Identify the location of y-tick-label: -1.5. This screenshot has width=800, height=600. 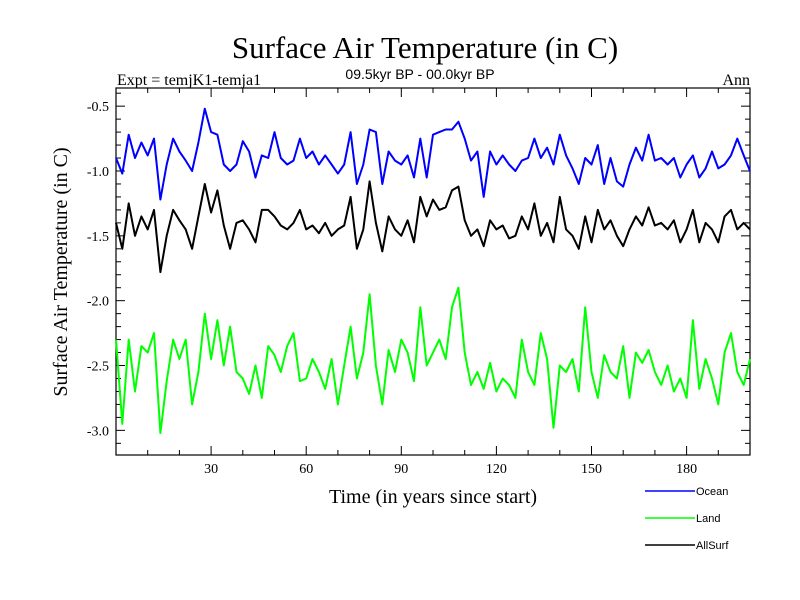
(98, 237).